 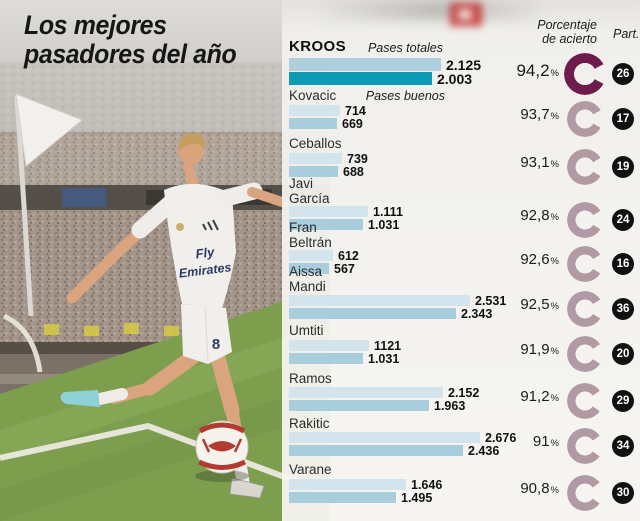 What do you see at coordinates (567, 25) in the screenshot?
I see `porcentaje-line1: Porcentaje` at bounding box center [567, 25].